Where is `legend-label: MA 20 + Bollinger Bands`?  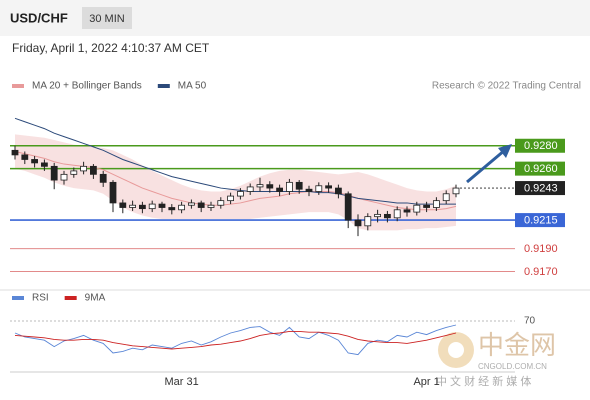
legend-label: MA 20 + Bollinger Bands is located at coordinates (87, 86).